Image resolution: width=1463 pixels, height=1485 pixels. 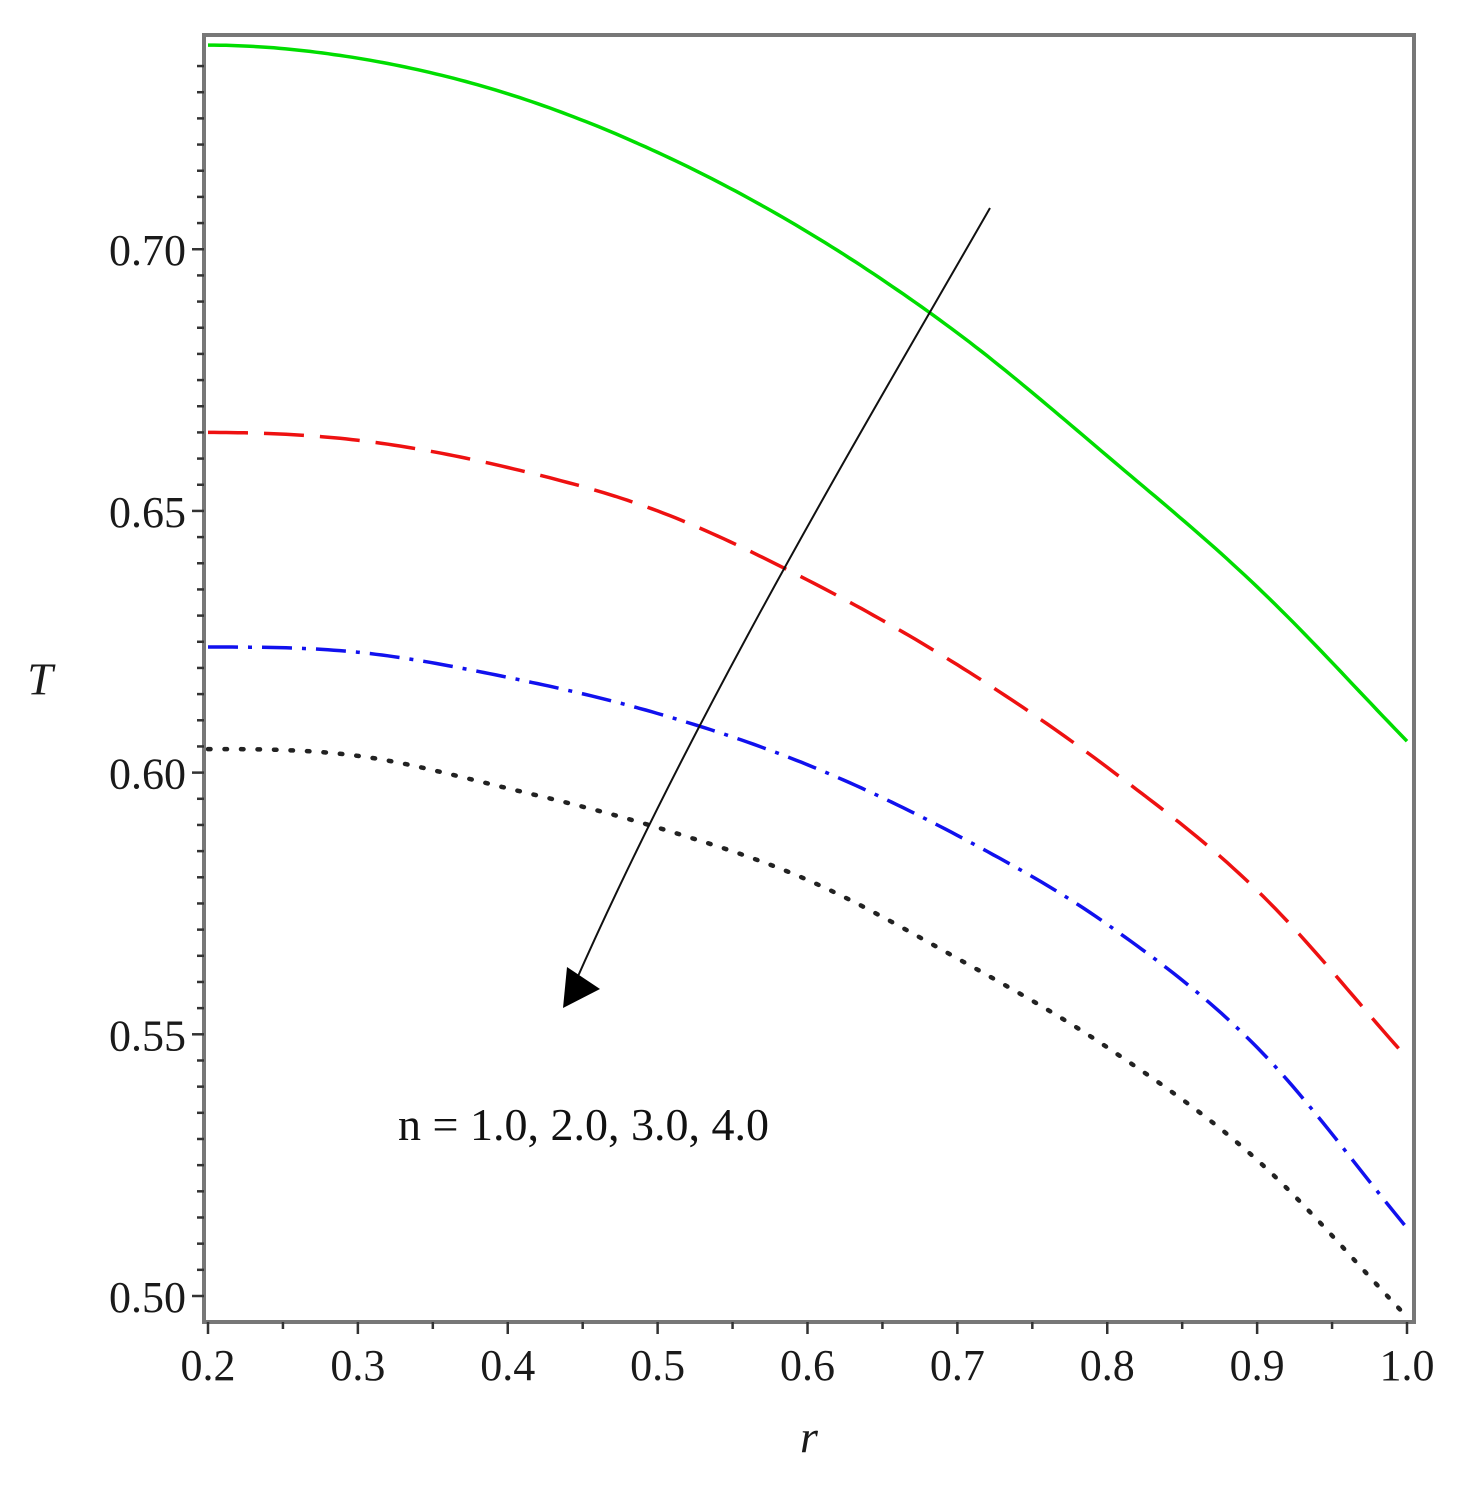 What do you see at coordinates (147, 512) in the screenshot?
I see `y-tick-label: 0.65` at bounding box center [147, 512].